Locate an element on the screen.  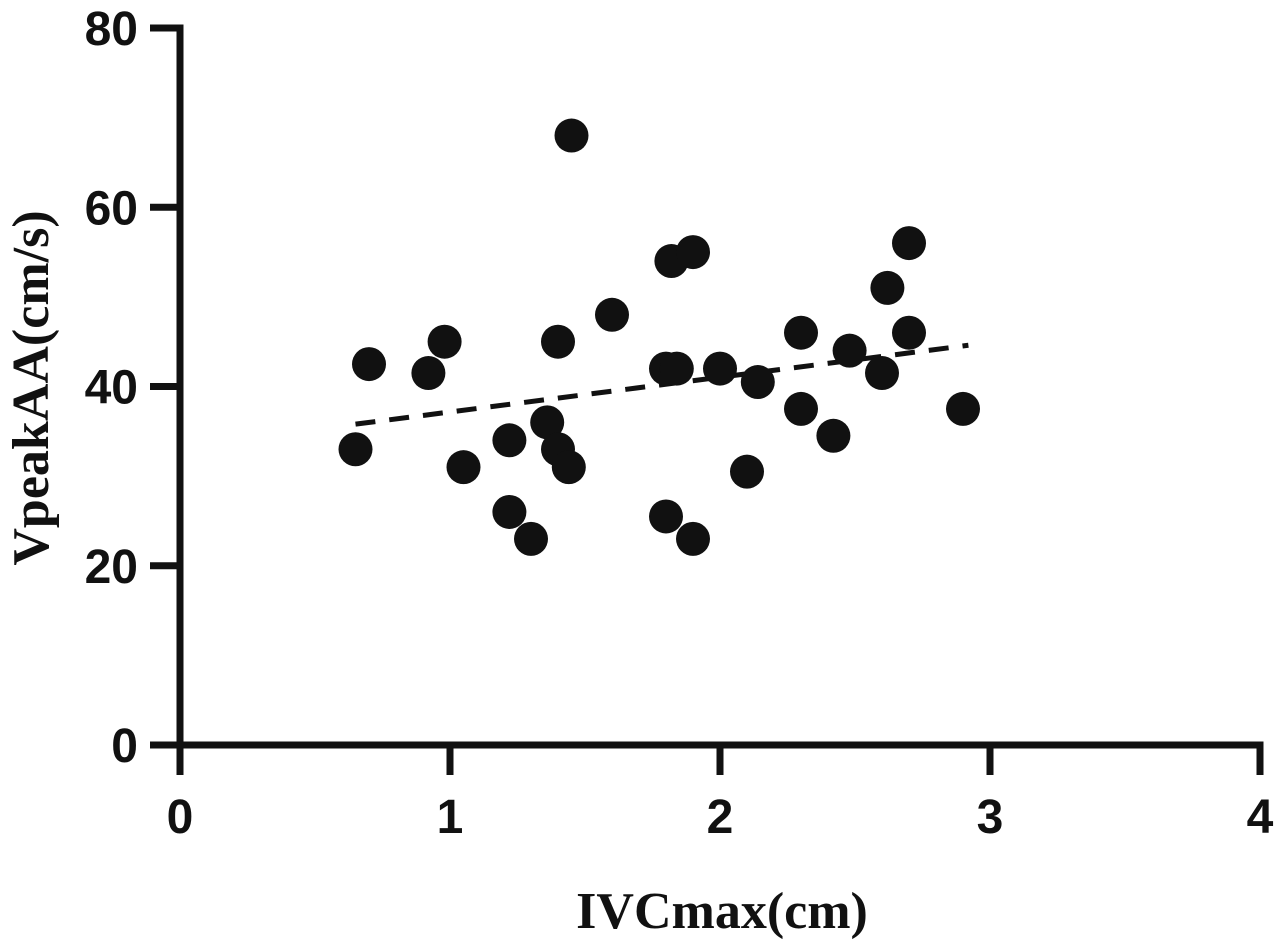
y-axis-title: VpeakAA(cm/s) is located at coordinates (31, 387).